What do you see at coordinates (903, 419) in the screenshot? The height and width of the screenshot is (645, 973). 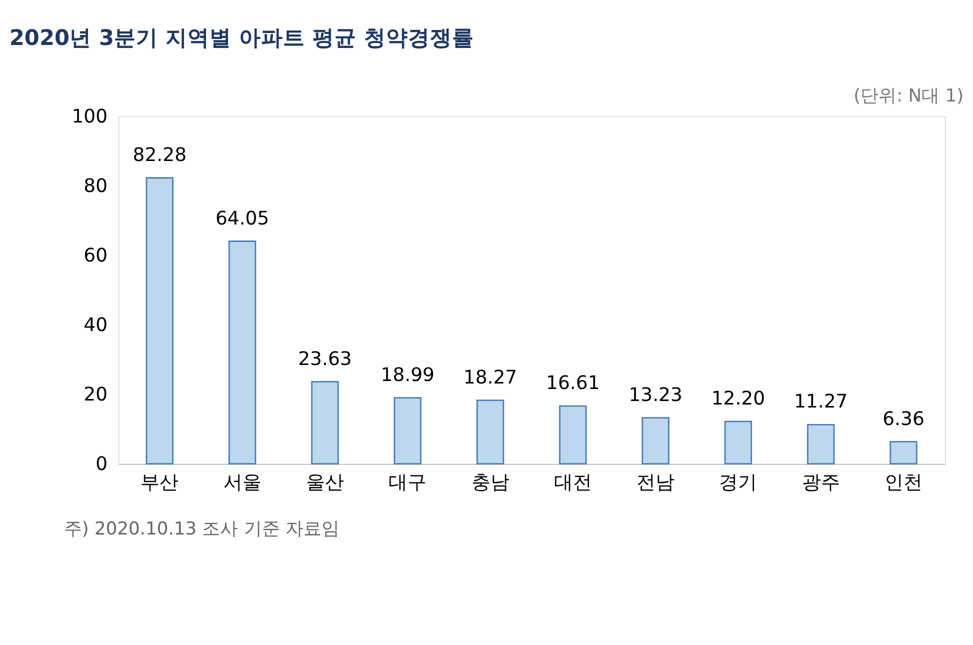 I see `data-label: 6.36` at bounding box center [903, 419].